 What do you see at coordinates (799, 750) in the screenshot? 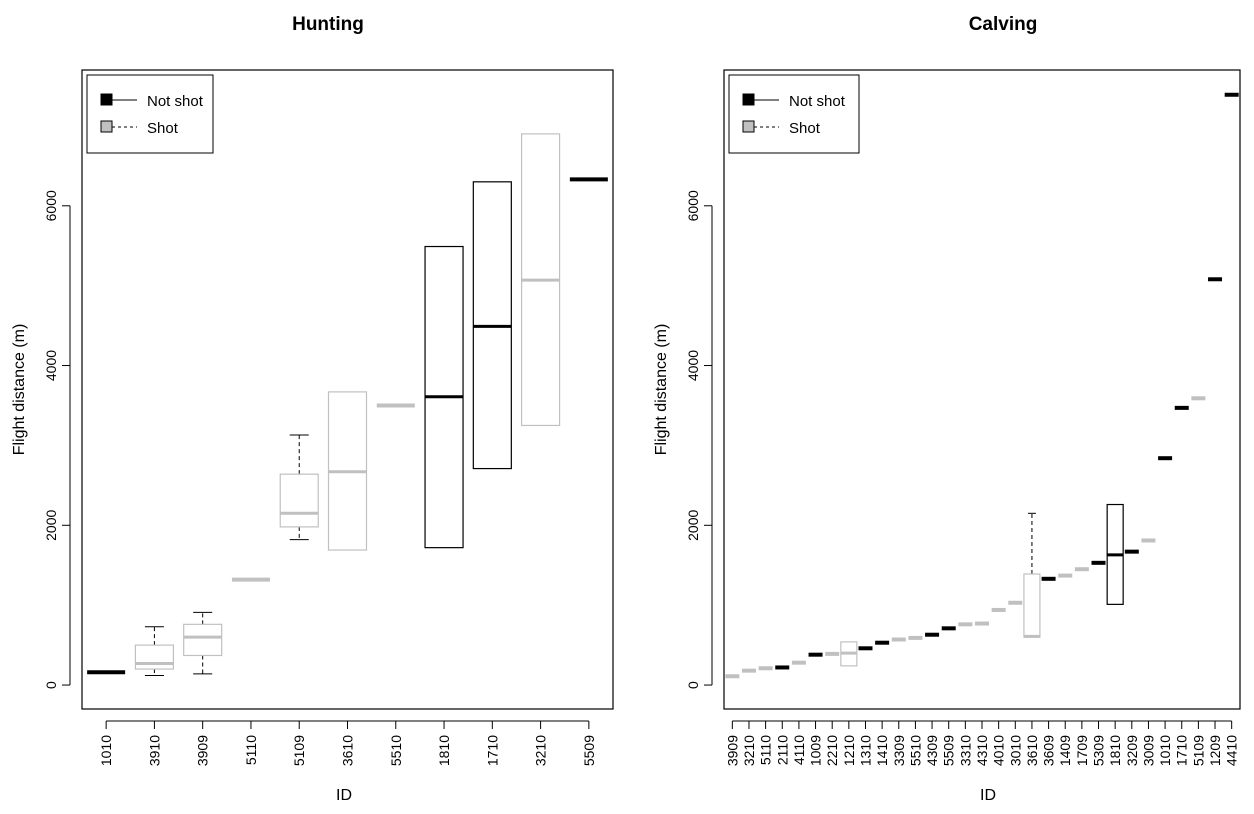
I see `x-tick-label: 4110` at bounding box center [799, 750].